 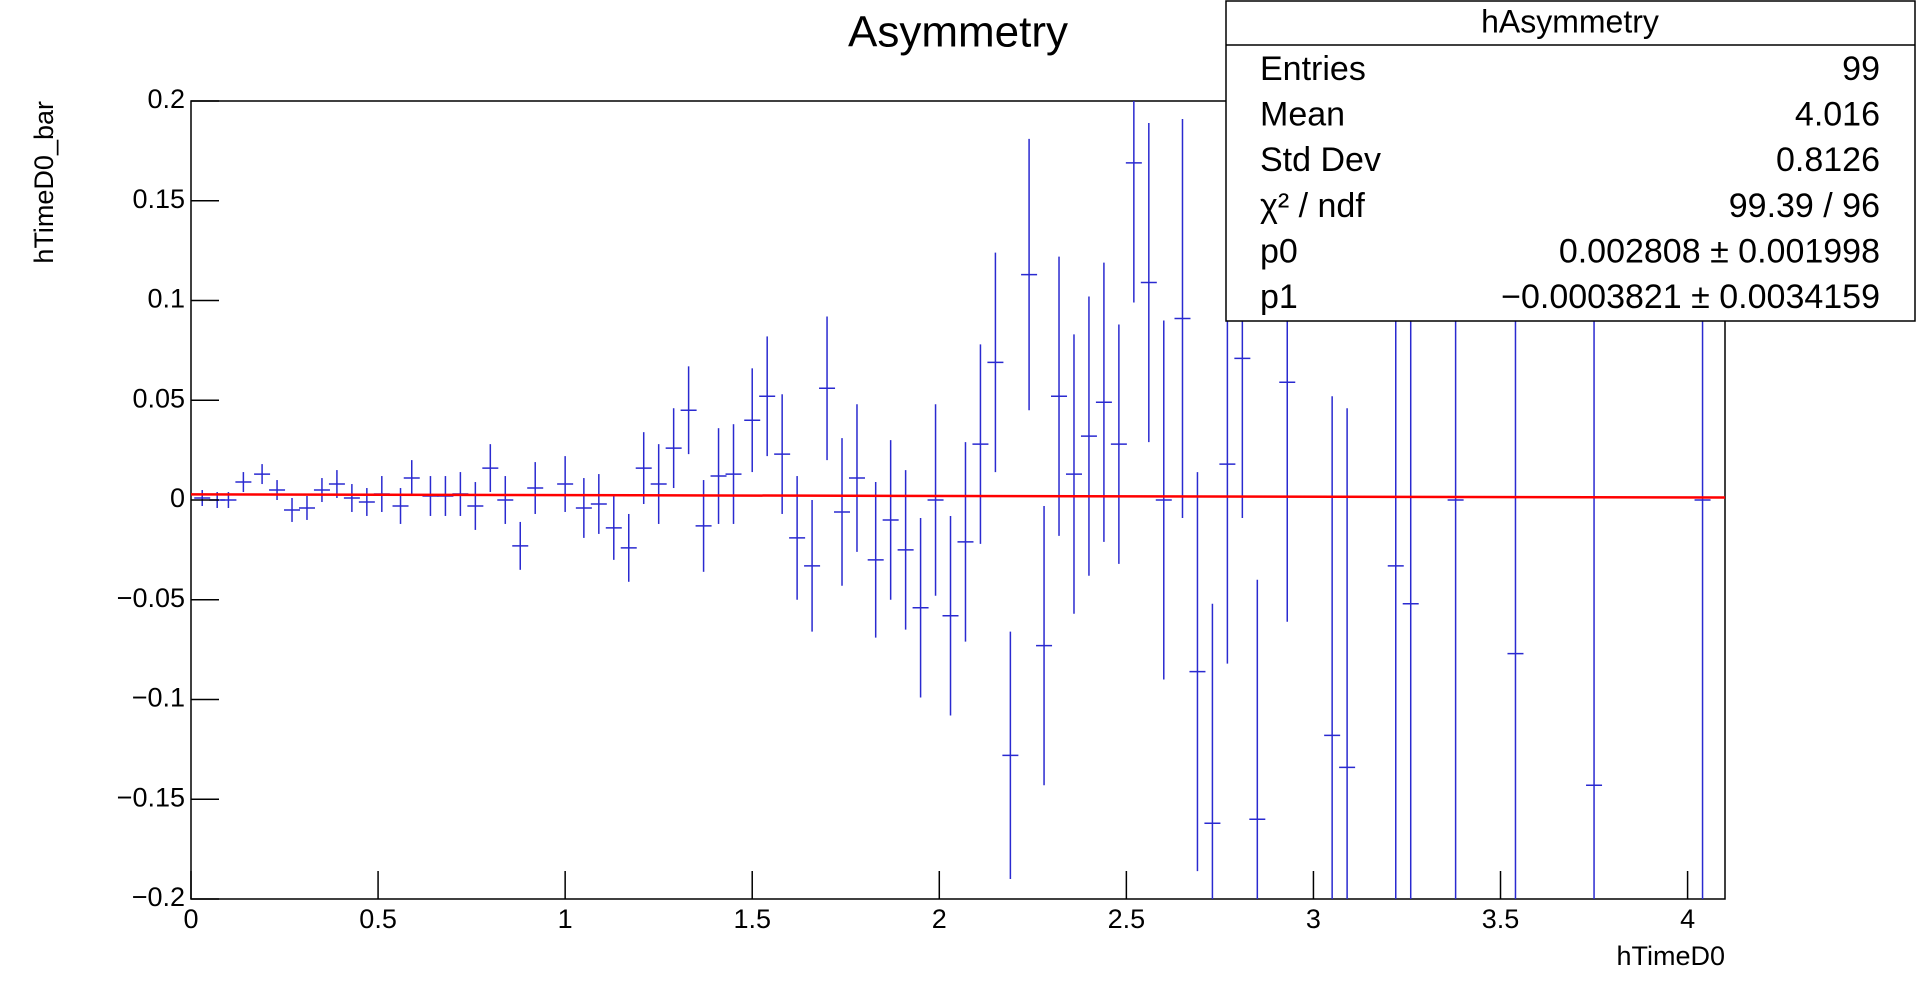 I want to click on stats-label: χ² / ndf, so click(x=1312, y=206).